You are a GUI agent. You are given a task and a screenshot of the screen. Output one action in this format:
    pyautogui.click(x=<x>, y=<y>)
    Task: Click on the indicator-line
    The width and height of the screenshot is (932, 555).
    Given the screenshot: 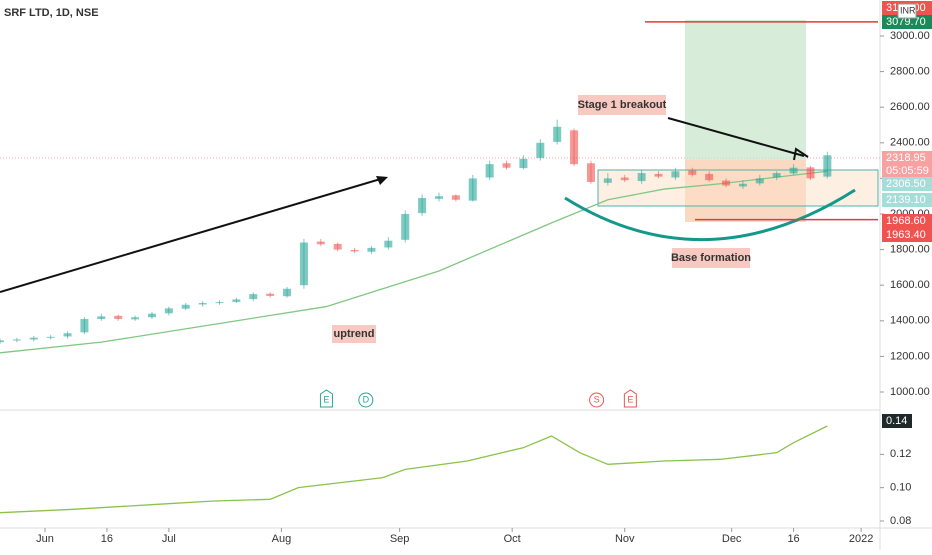 What is the action you would take?
    pyautogui.click(x=414, y=469)
    